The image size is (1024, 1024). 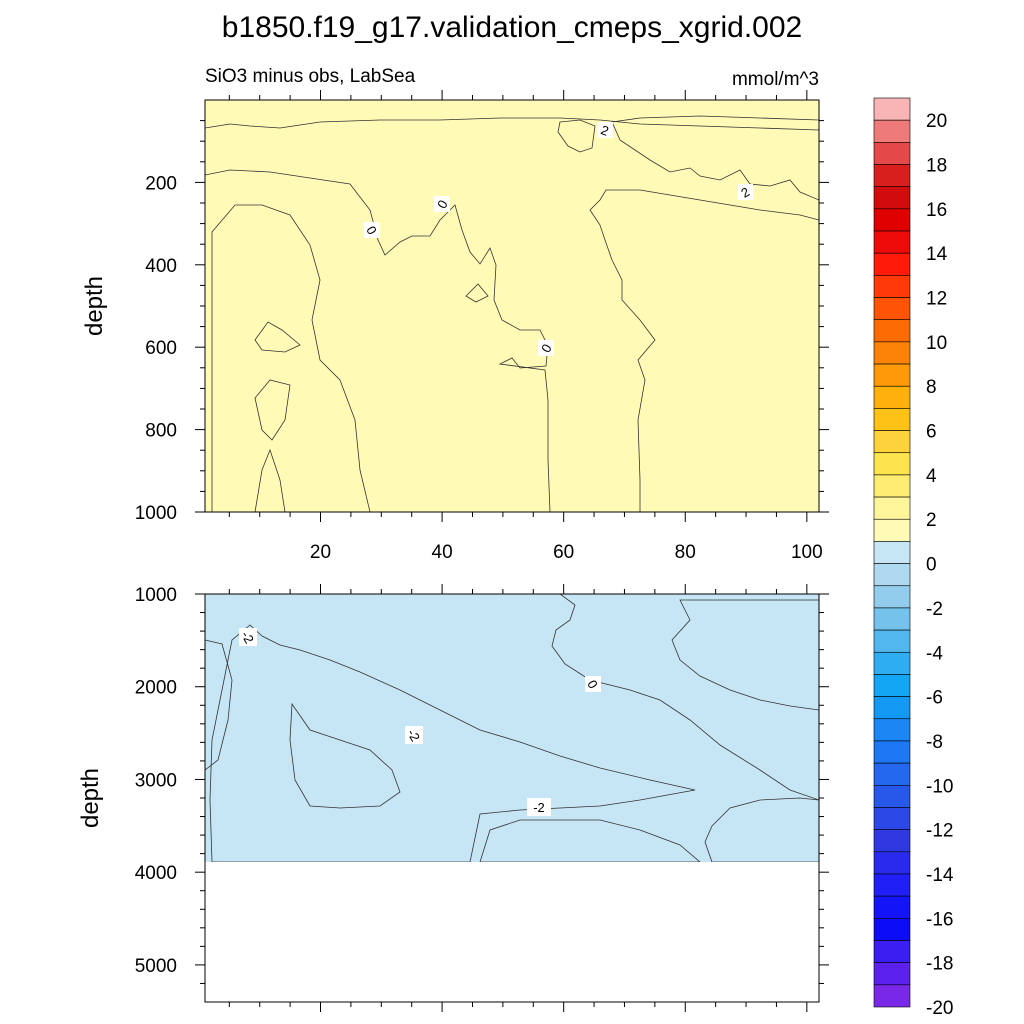 I want to click on contour-label-5: 0, so click(x=546, y=348).